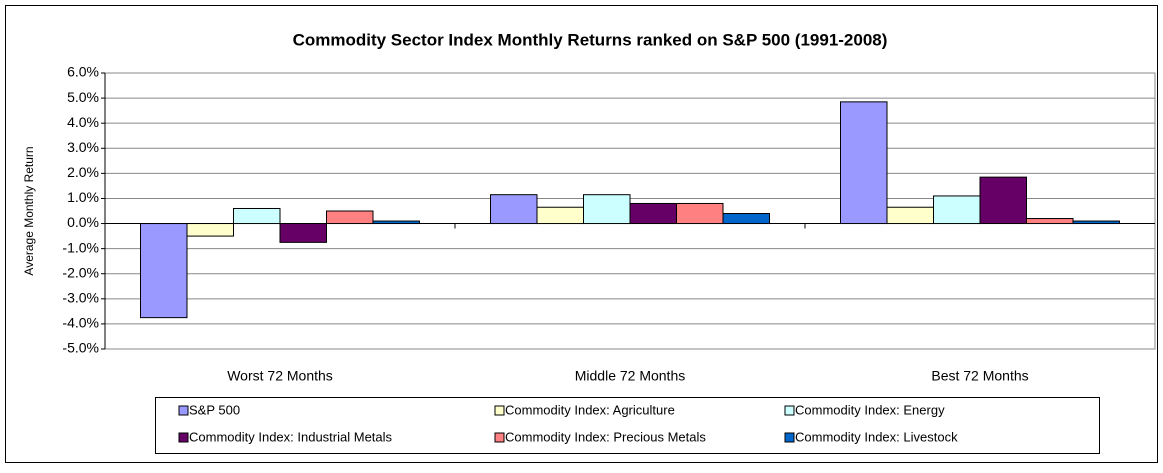 This screenshot has width=1163, height=473. I want to click on y-tick-label: -3.0%, so click(80, 298).